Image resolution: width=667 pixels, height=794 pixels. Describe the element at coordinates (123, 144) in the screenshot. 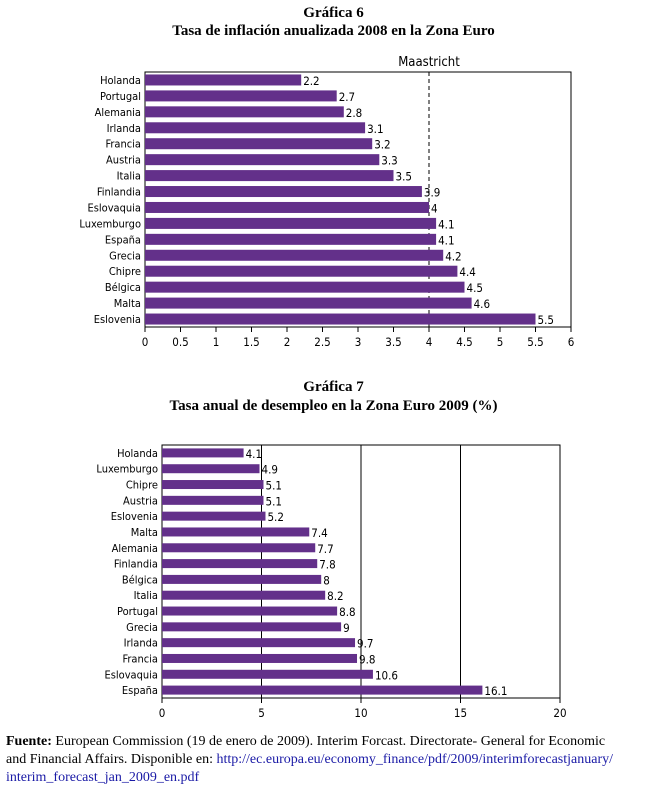

I see `chart6-category-label: Francia` at that location.